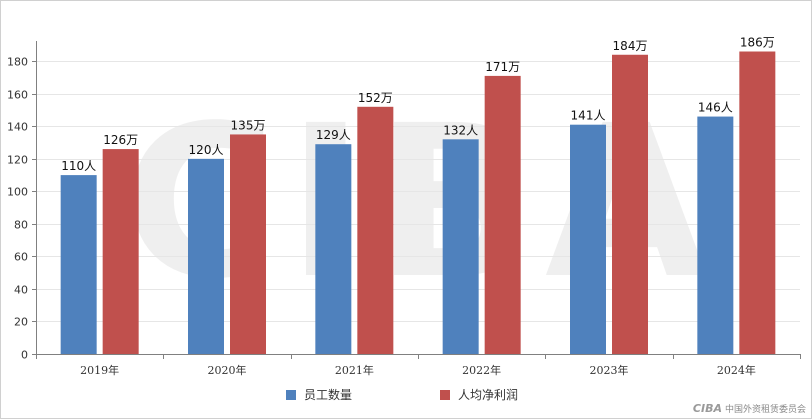 The height and width of the screenshot is (419, 812). Describe the element at coordinates (21, 225) in the screenshot. I see `y-tick-label: 80` at that location.